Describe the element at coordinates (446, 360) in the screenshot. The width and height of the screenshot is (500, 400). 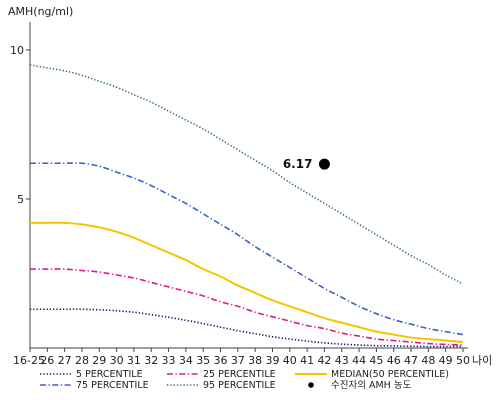
I see `x-tick-label: 49` at that location.